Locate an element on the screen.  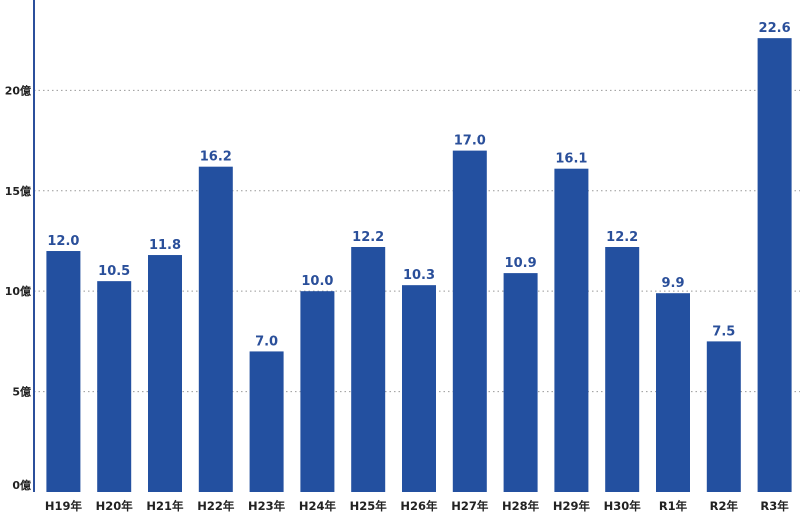
data-label: 10.0 is located at coordinates (317, 281).